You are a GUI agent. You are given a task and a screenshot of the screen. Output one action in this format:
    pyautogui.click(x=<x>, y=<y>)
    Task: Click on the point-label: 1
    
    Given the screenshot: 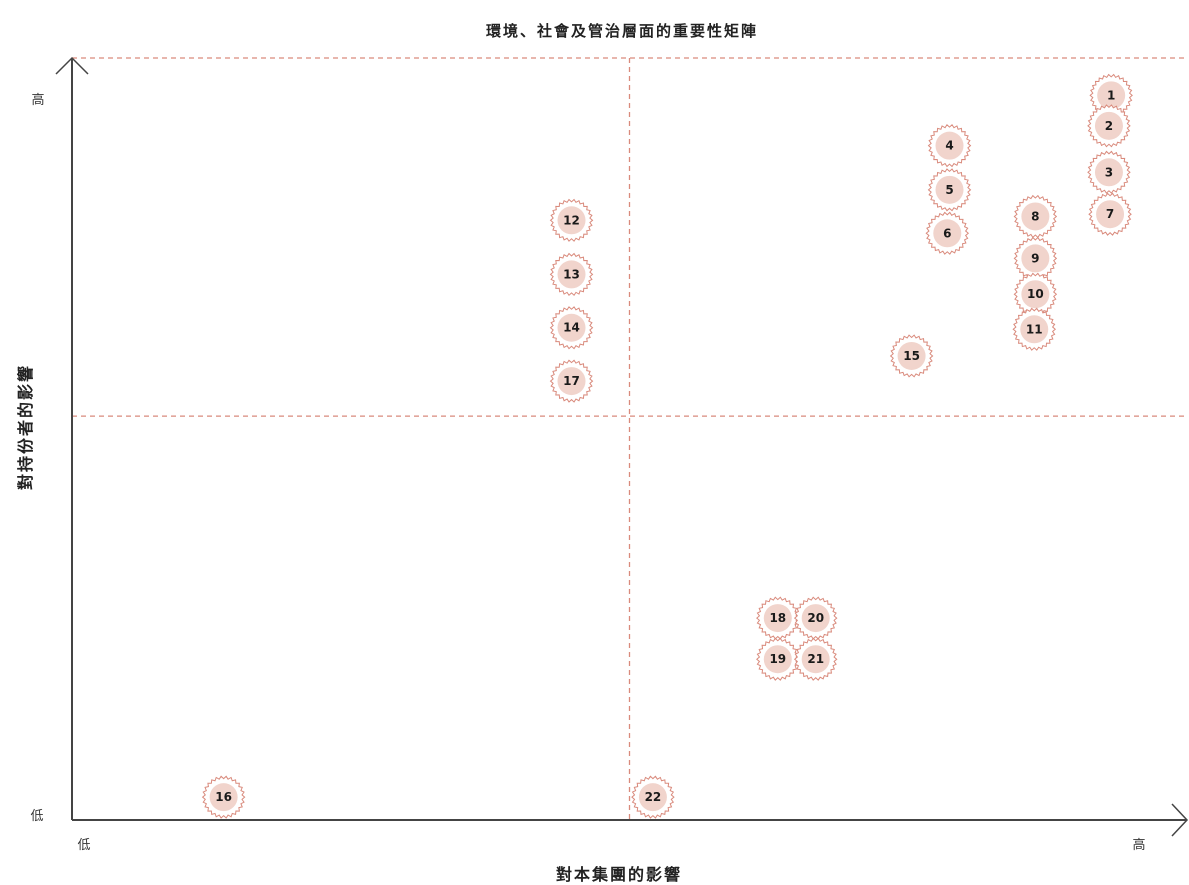 What is the action you would take?
    pyautogui.click(x=1111, y=95)
    